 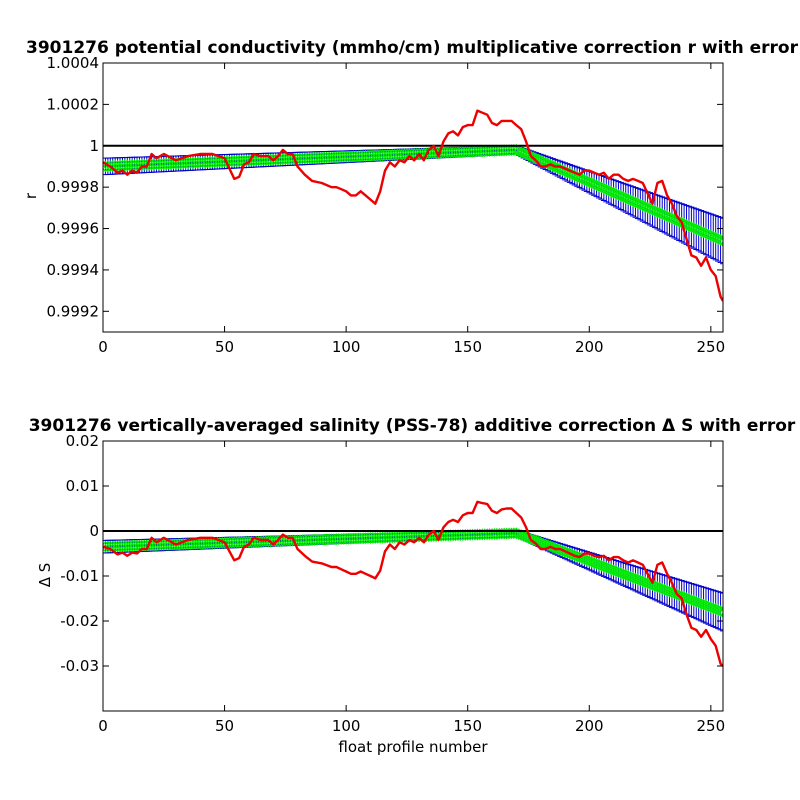 What do you see at coordinates (94, 531) in the screenshot?
I see `y-tick-label: 0` at bounding box center [94, 531].